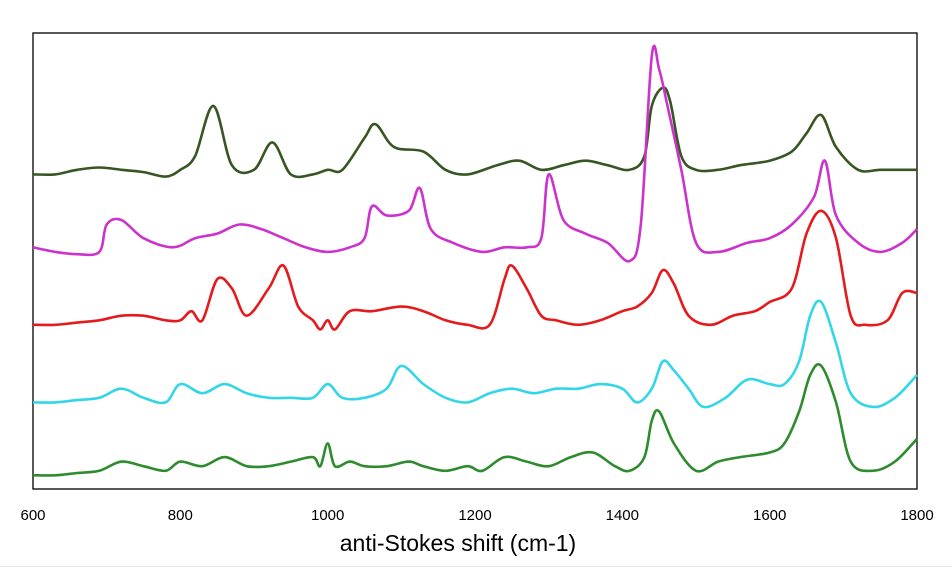 The image size is (952, 569). What do you see at coordinates (476, 566) in the screenshot?
I see `bottom-divider` at bounding box center [476, 566].